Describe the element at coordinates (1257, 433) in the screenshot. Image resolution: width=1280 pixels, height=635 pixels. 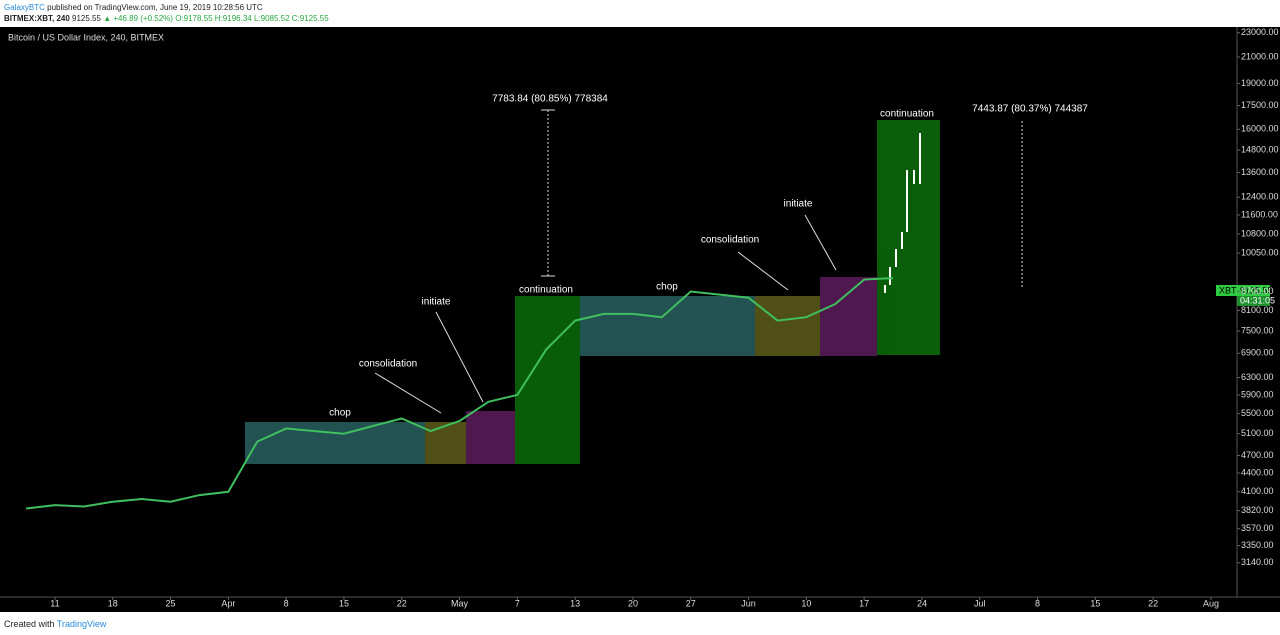
I see `y-tick-label: 5100.00` at that location.